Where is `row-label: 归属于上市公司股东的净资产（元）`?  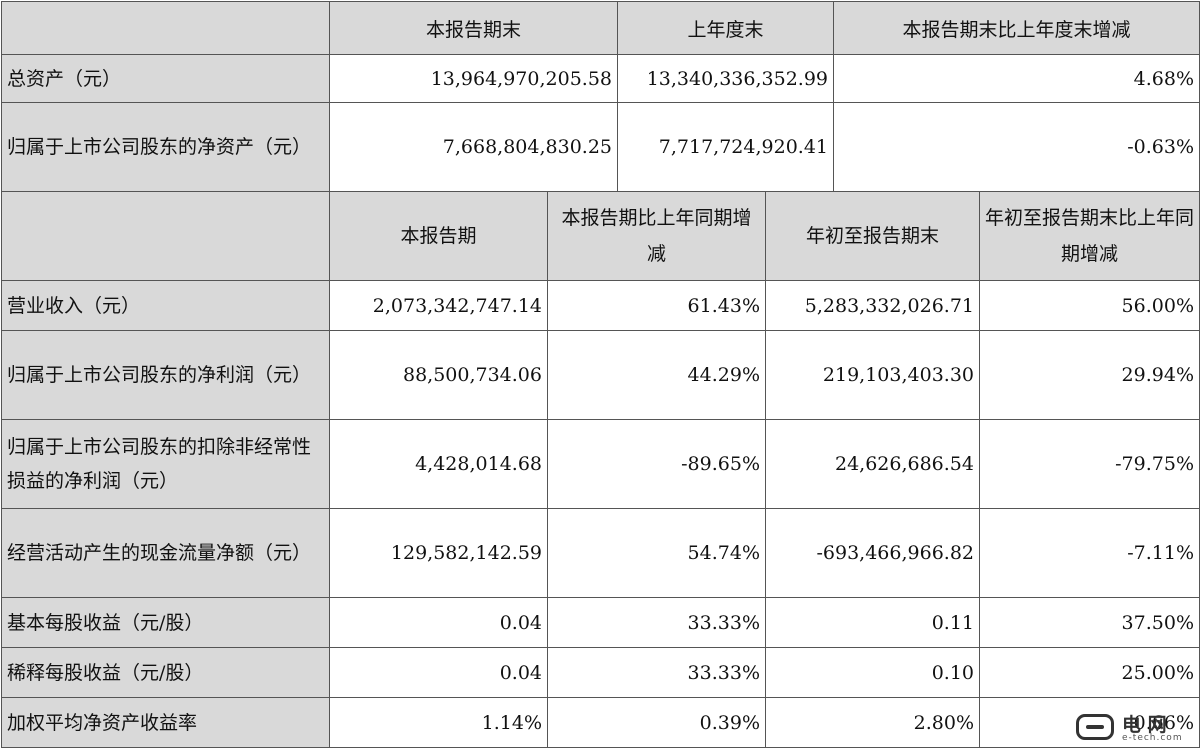 row-label: 归属于上市公司股东的净资产（元） is located at coordinates (165, 147).